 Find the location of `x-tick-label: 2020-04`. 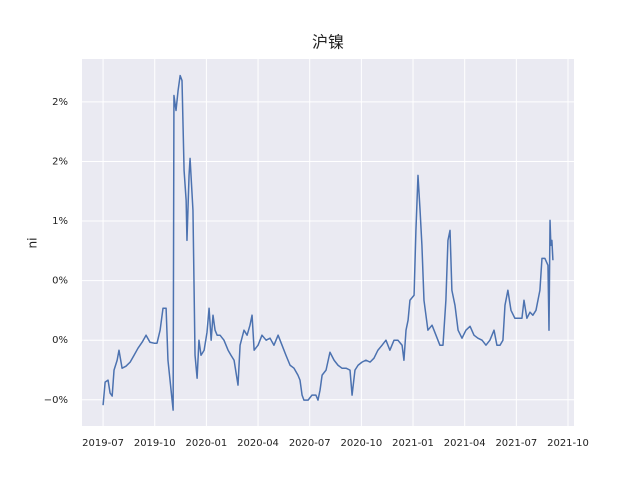

x-tick-label: 2020-04 is located at coordinates (258, 443).